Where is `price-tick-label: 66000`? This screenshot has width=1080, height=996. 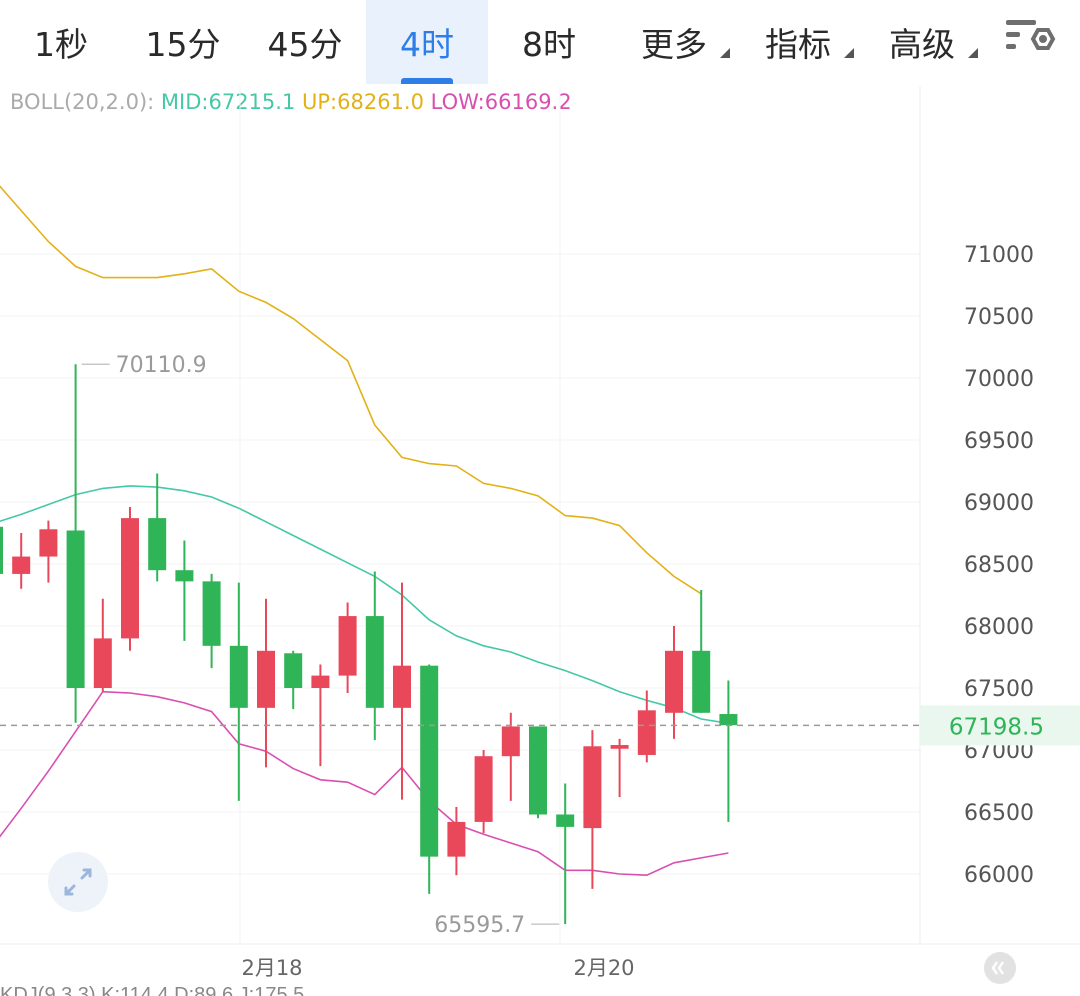
price-tick-label: 66000 is located at coordinates (999, 875).